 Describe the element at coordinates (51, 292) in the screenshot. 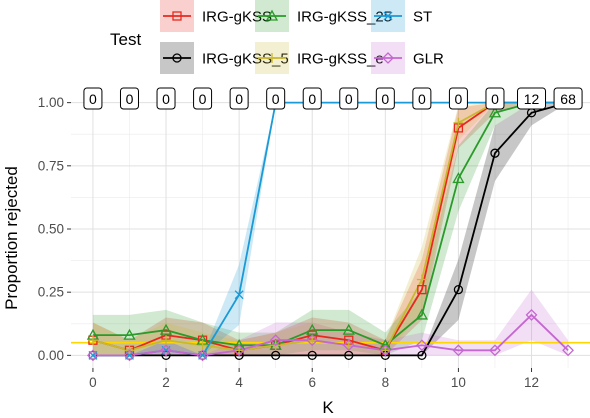

I see `y-tick-label: 0.25` at that location.